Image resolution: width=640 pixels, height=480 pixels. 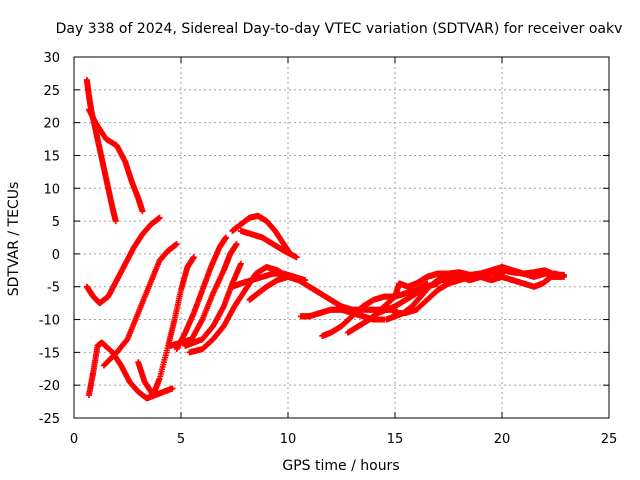 I want to click on series-arc12, so click(x=268, y=244).